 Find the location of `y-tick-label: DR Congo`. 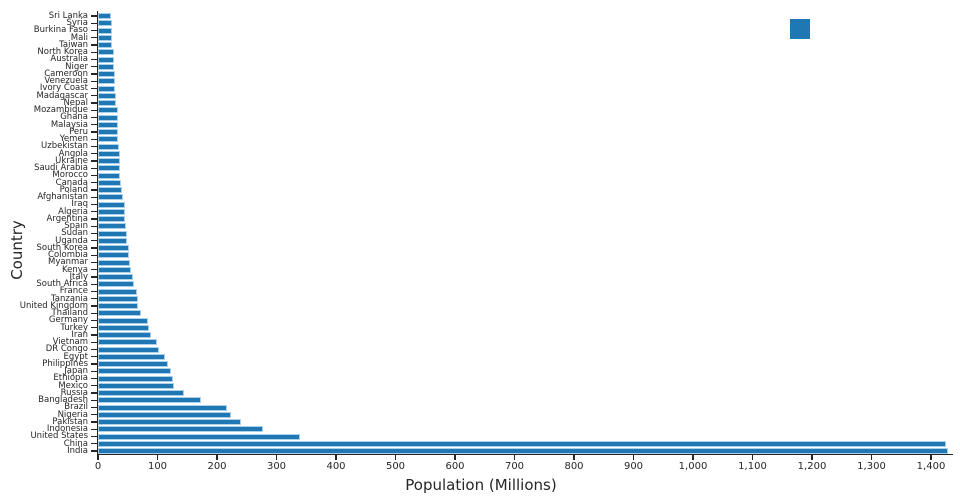

y-tick-label: DR Congo is located at coordinates (66, 349).